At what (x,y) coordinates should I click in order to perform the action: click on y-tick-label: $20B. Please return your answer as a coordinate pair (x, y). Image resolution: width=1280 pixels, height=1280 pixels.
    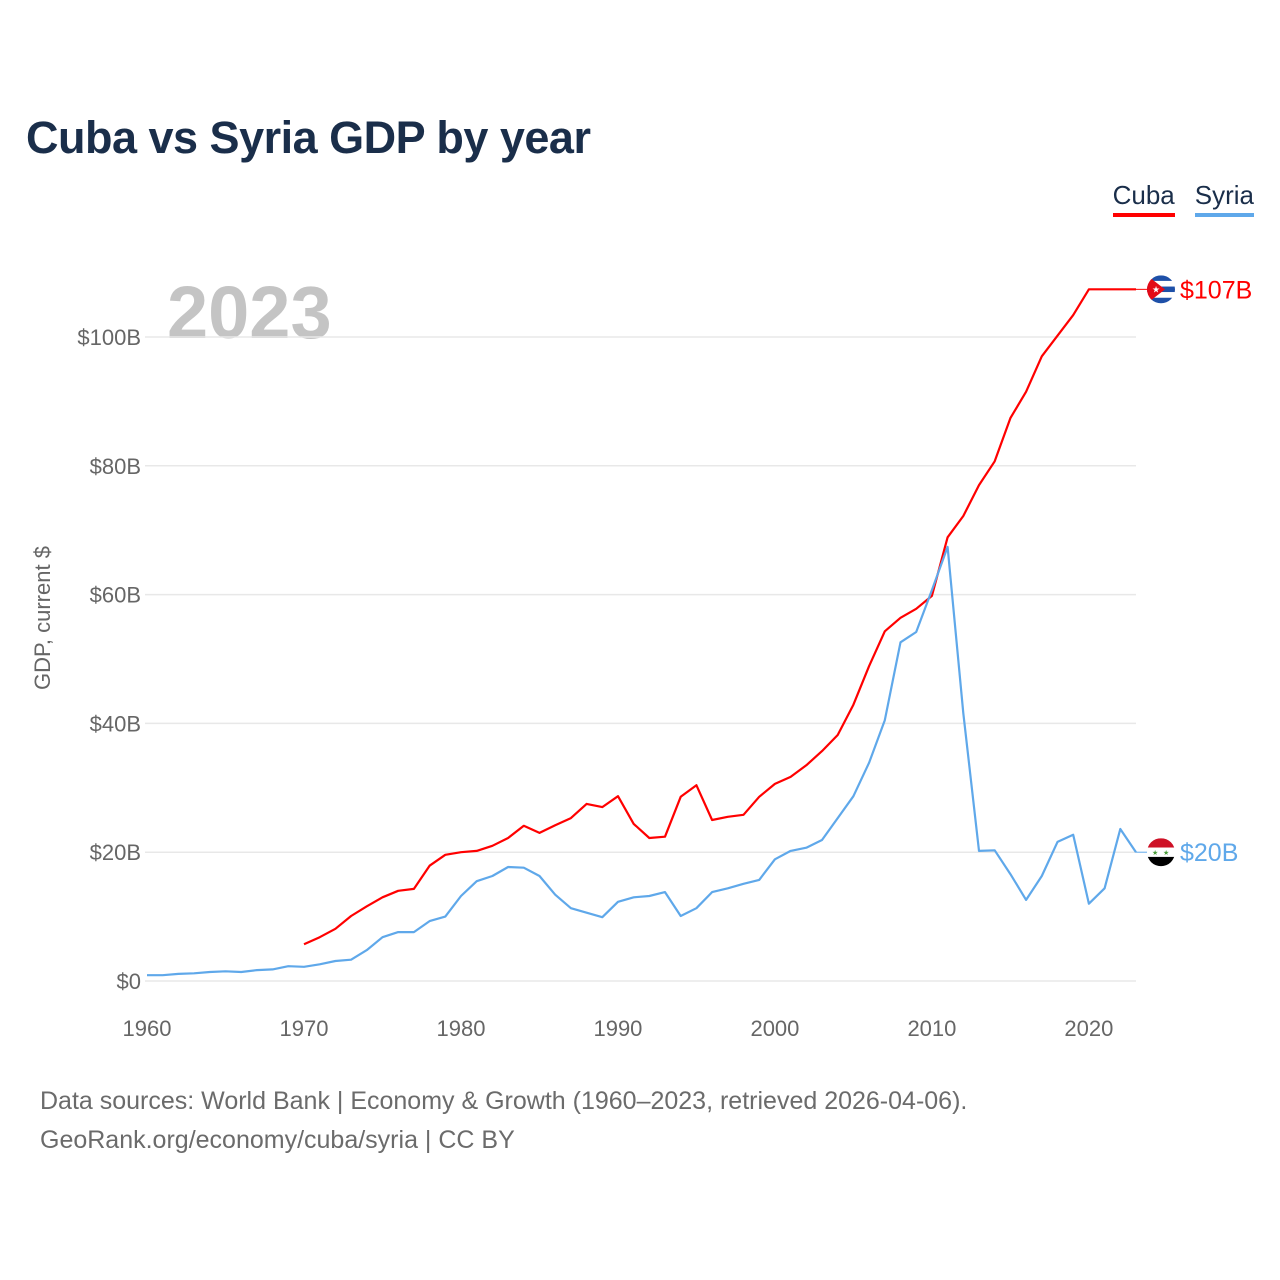
    Looking at the image, I should click on (115, 852).